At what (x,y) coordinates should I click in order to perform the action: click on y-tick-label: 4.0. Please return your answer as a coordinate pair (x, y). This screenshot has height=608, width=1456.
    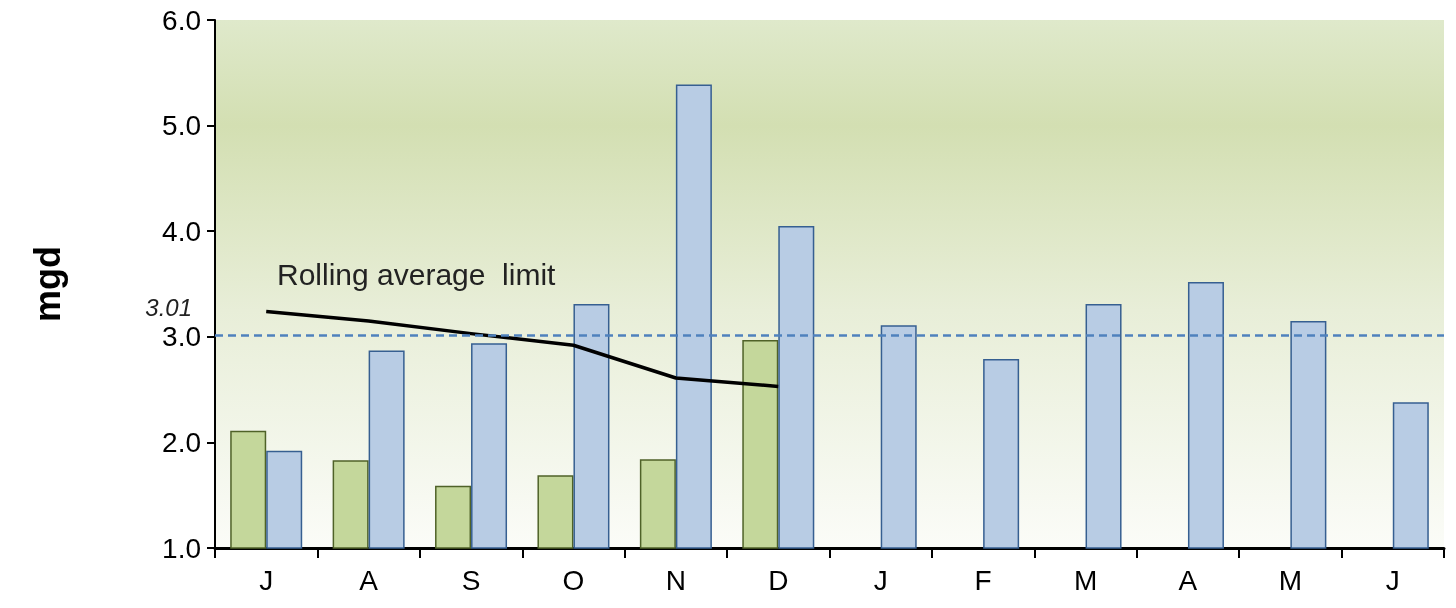
    Looking at the image, I should click on (181, 231).